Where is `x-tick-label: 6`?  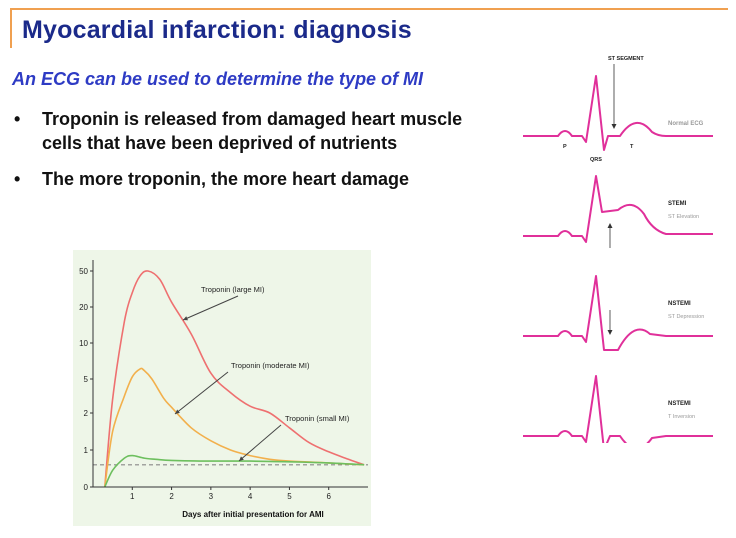
x-tick-label: 6 is located at coordinates (328, 496).